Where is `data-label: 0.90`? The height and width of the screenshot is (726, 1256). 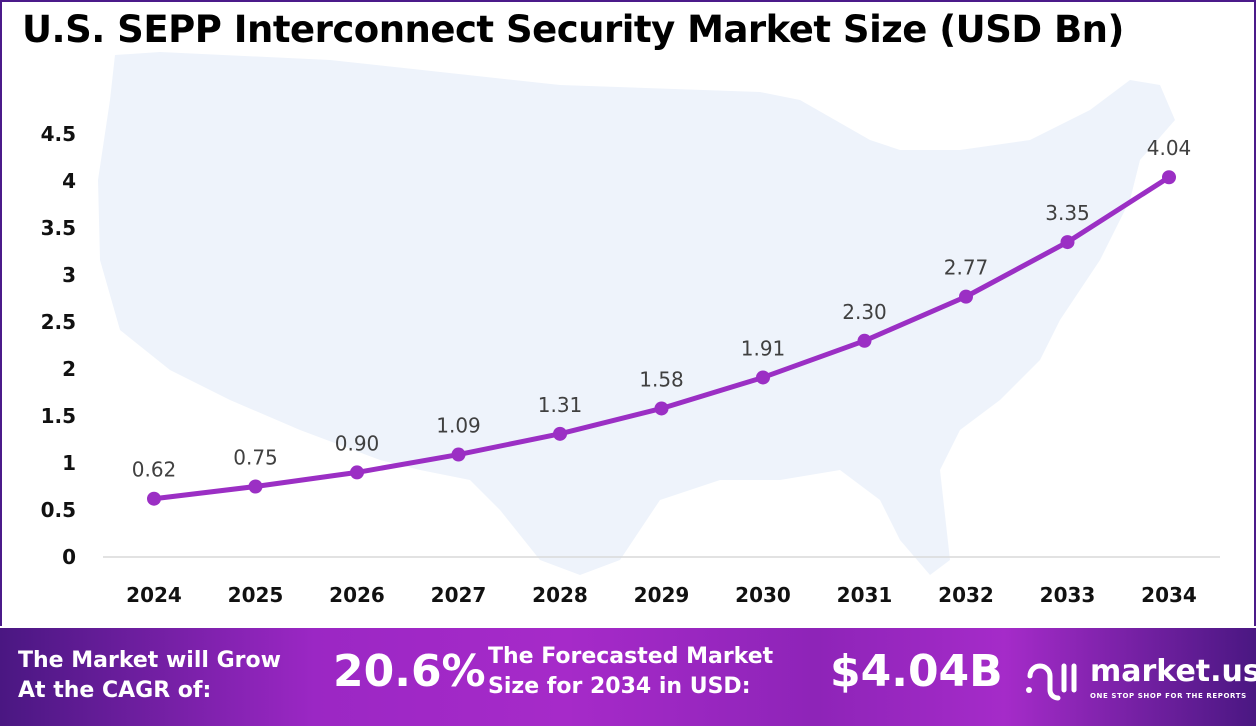
data-label: 0.90 is located at coordinates (357, 443).